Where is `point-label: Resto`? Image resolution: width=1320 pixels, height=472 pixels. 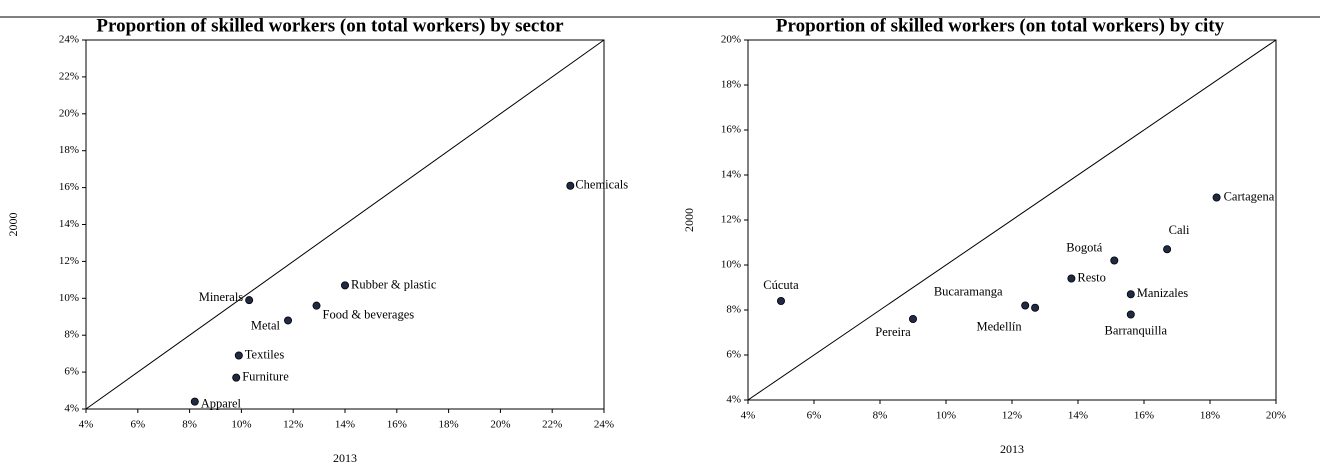 point-label: Resto is located at coordinates (1091, 277).